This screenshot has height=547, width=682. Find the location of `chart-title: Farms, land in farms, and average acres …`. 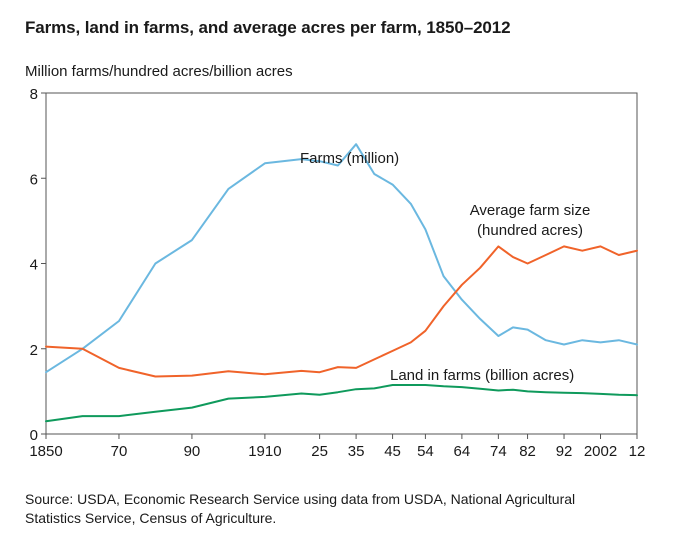

chart-title: Farms, land in farms, and average acres … is located at coordinates (268, 27).